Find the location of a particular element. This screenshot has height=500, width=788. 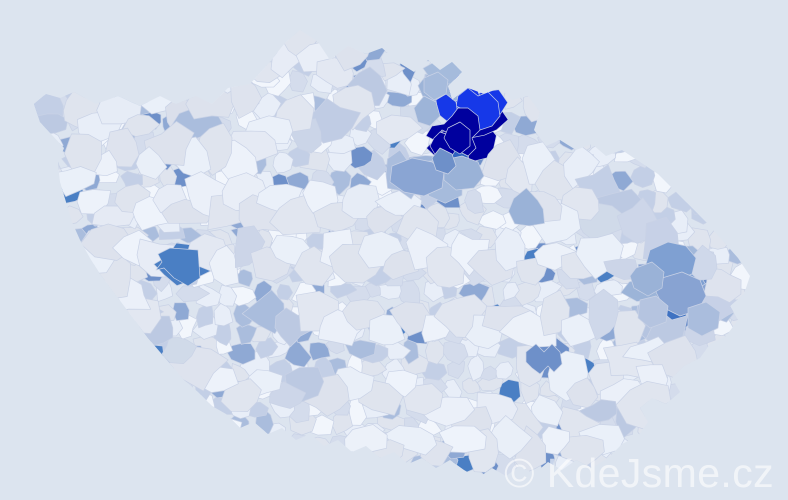

region-west-central-triangle is located at coordinates (178, 267).